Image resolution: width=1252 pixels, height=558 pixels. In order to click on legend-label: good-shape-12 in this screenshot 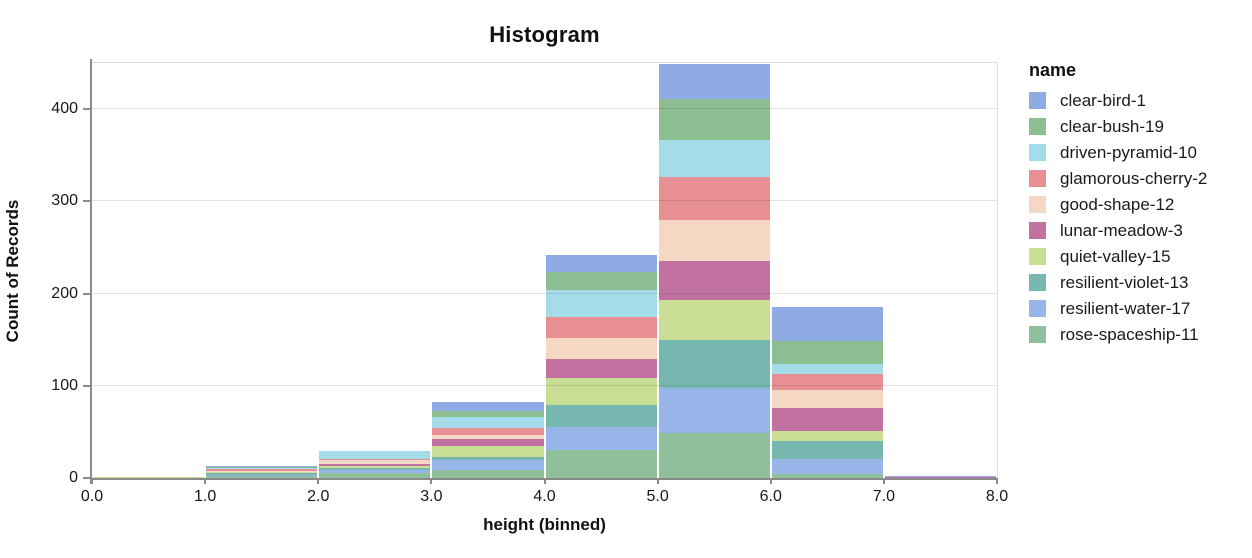, I will do `click(1117, 204)`.